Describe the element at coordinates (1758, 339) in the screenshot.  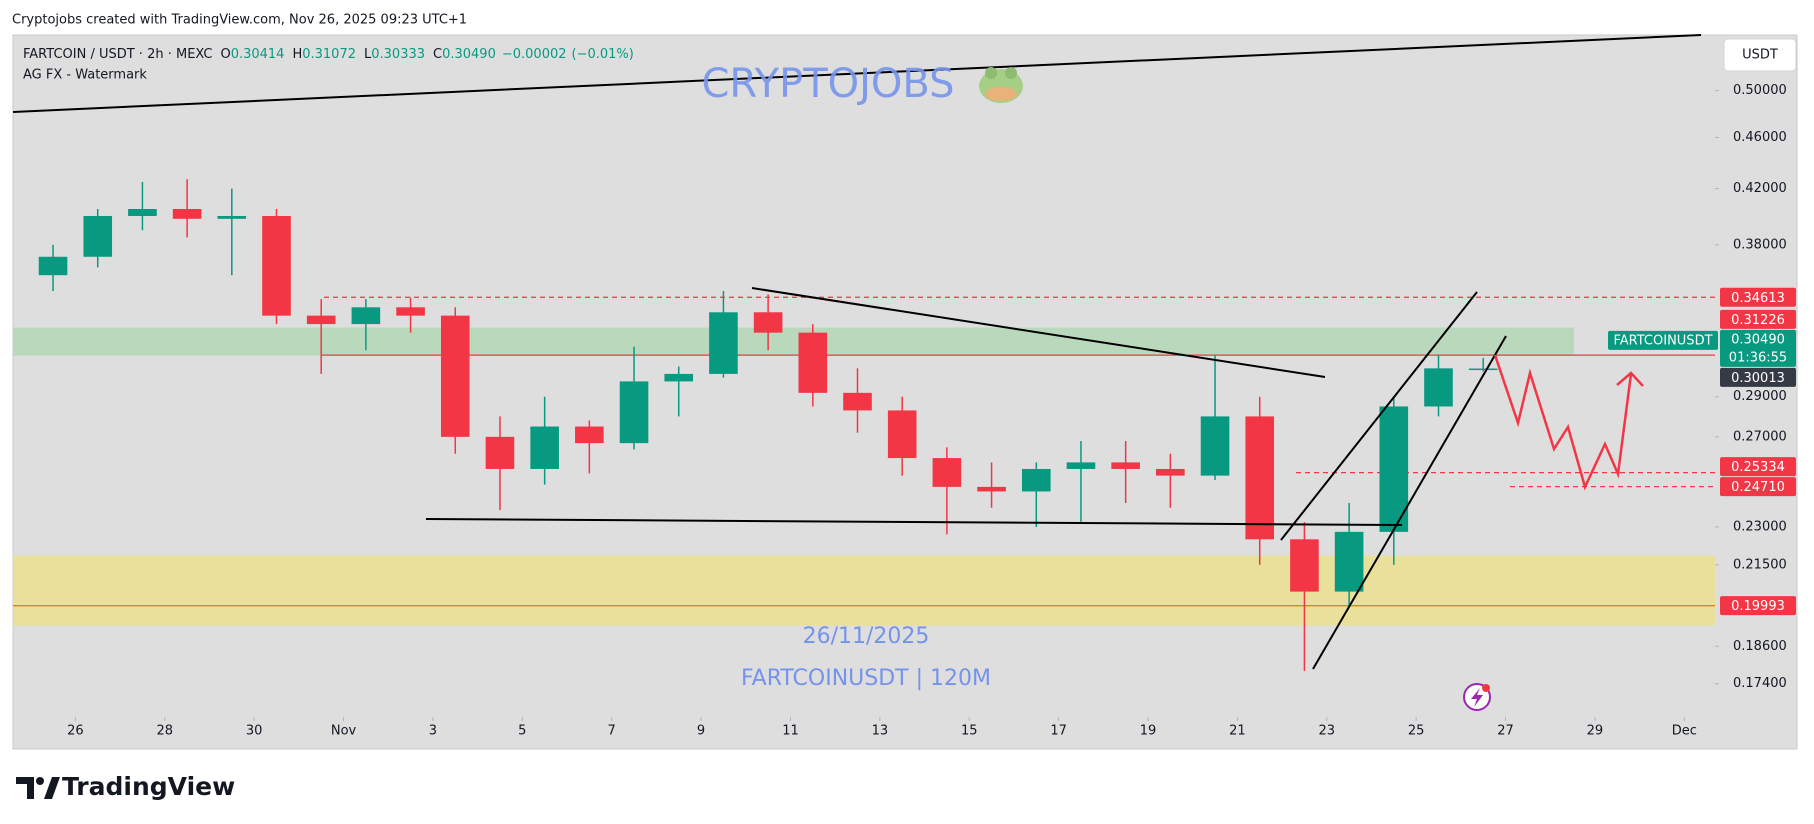
I see `price-badge-label: 0.30490` at that location.